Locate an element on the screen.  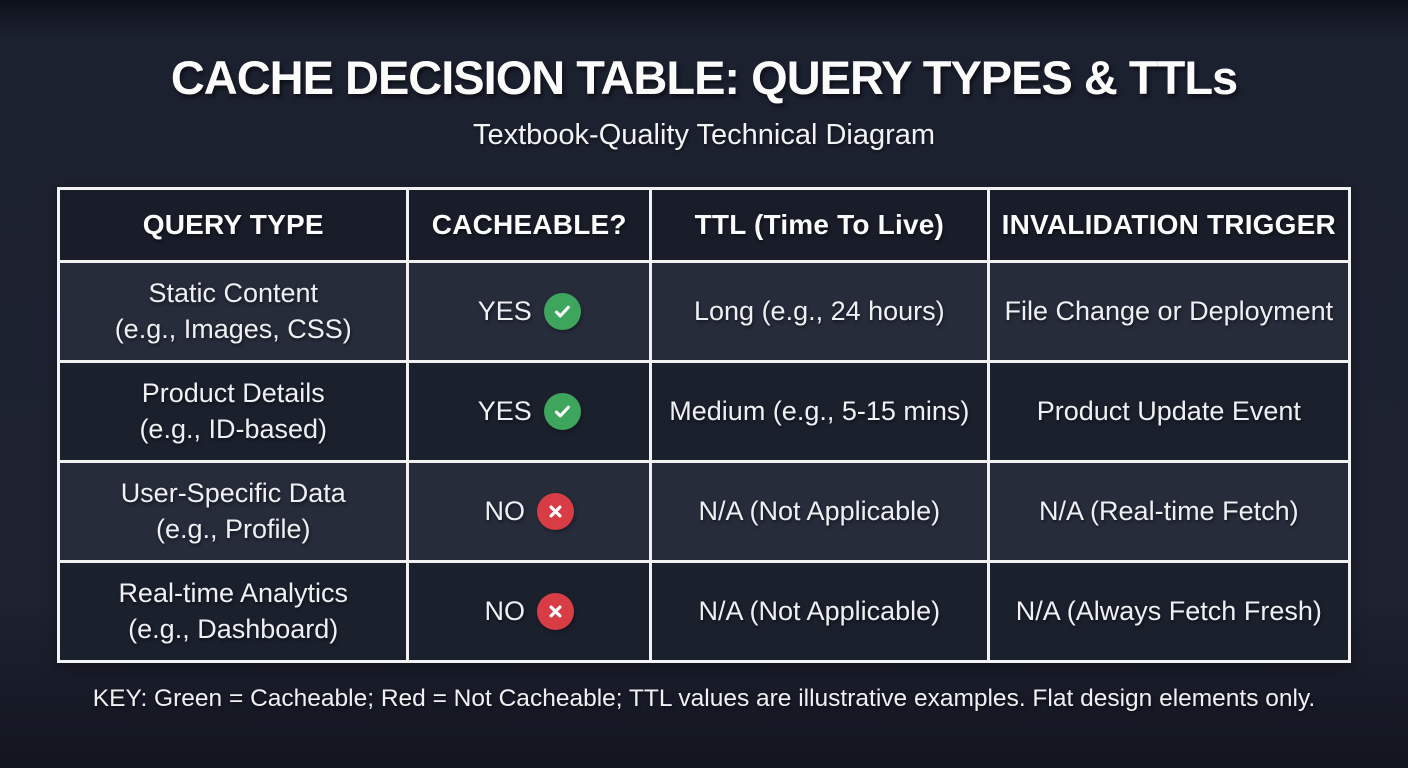
column-header-ttl: TTL (Time To Live) is located at coordinates (819, 225).